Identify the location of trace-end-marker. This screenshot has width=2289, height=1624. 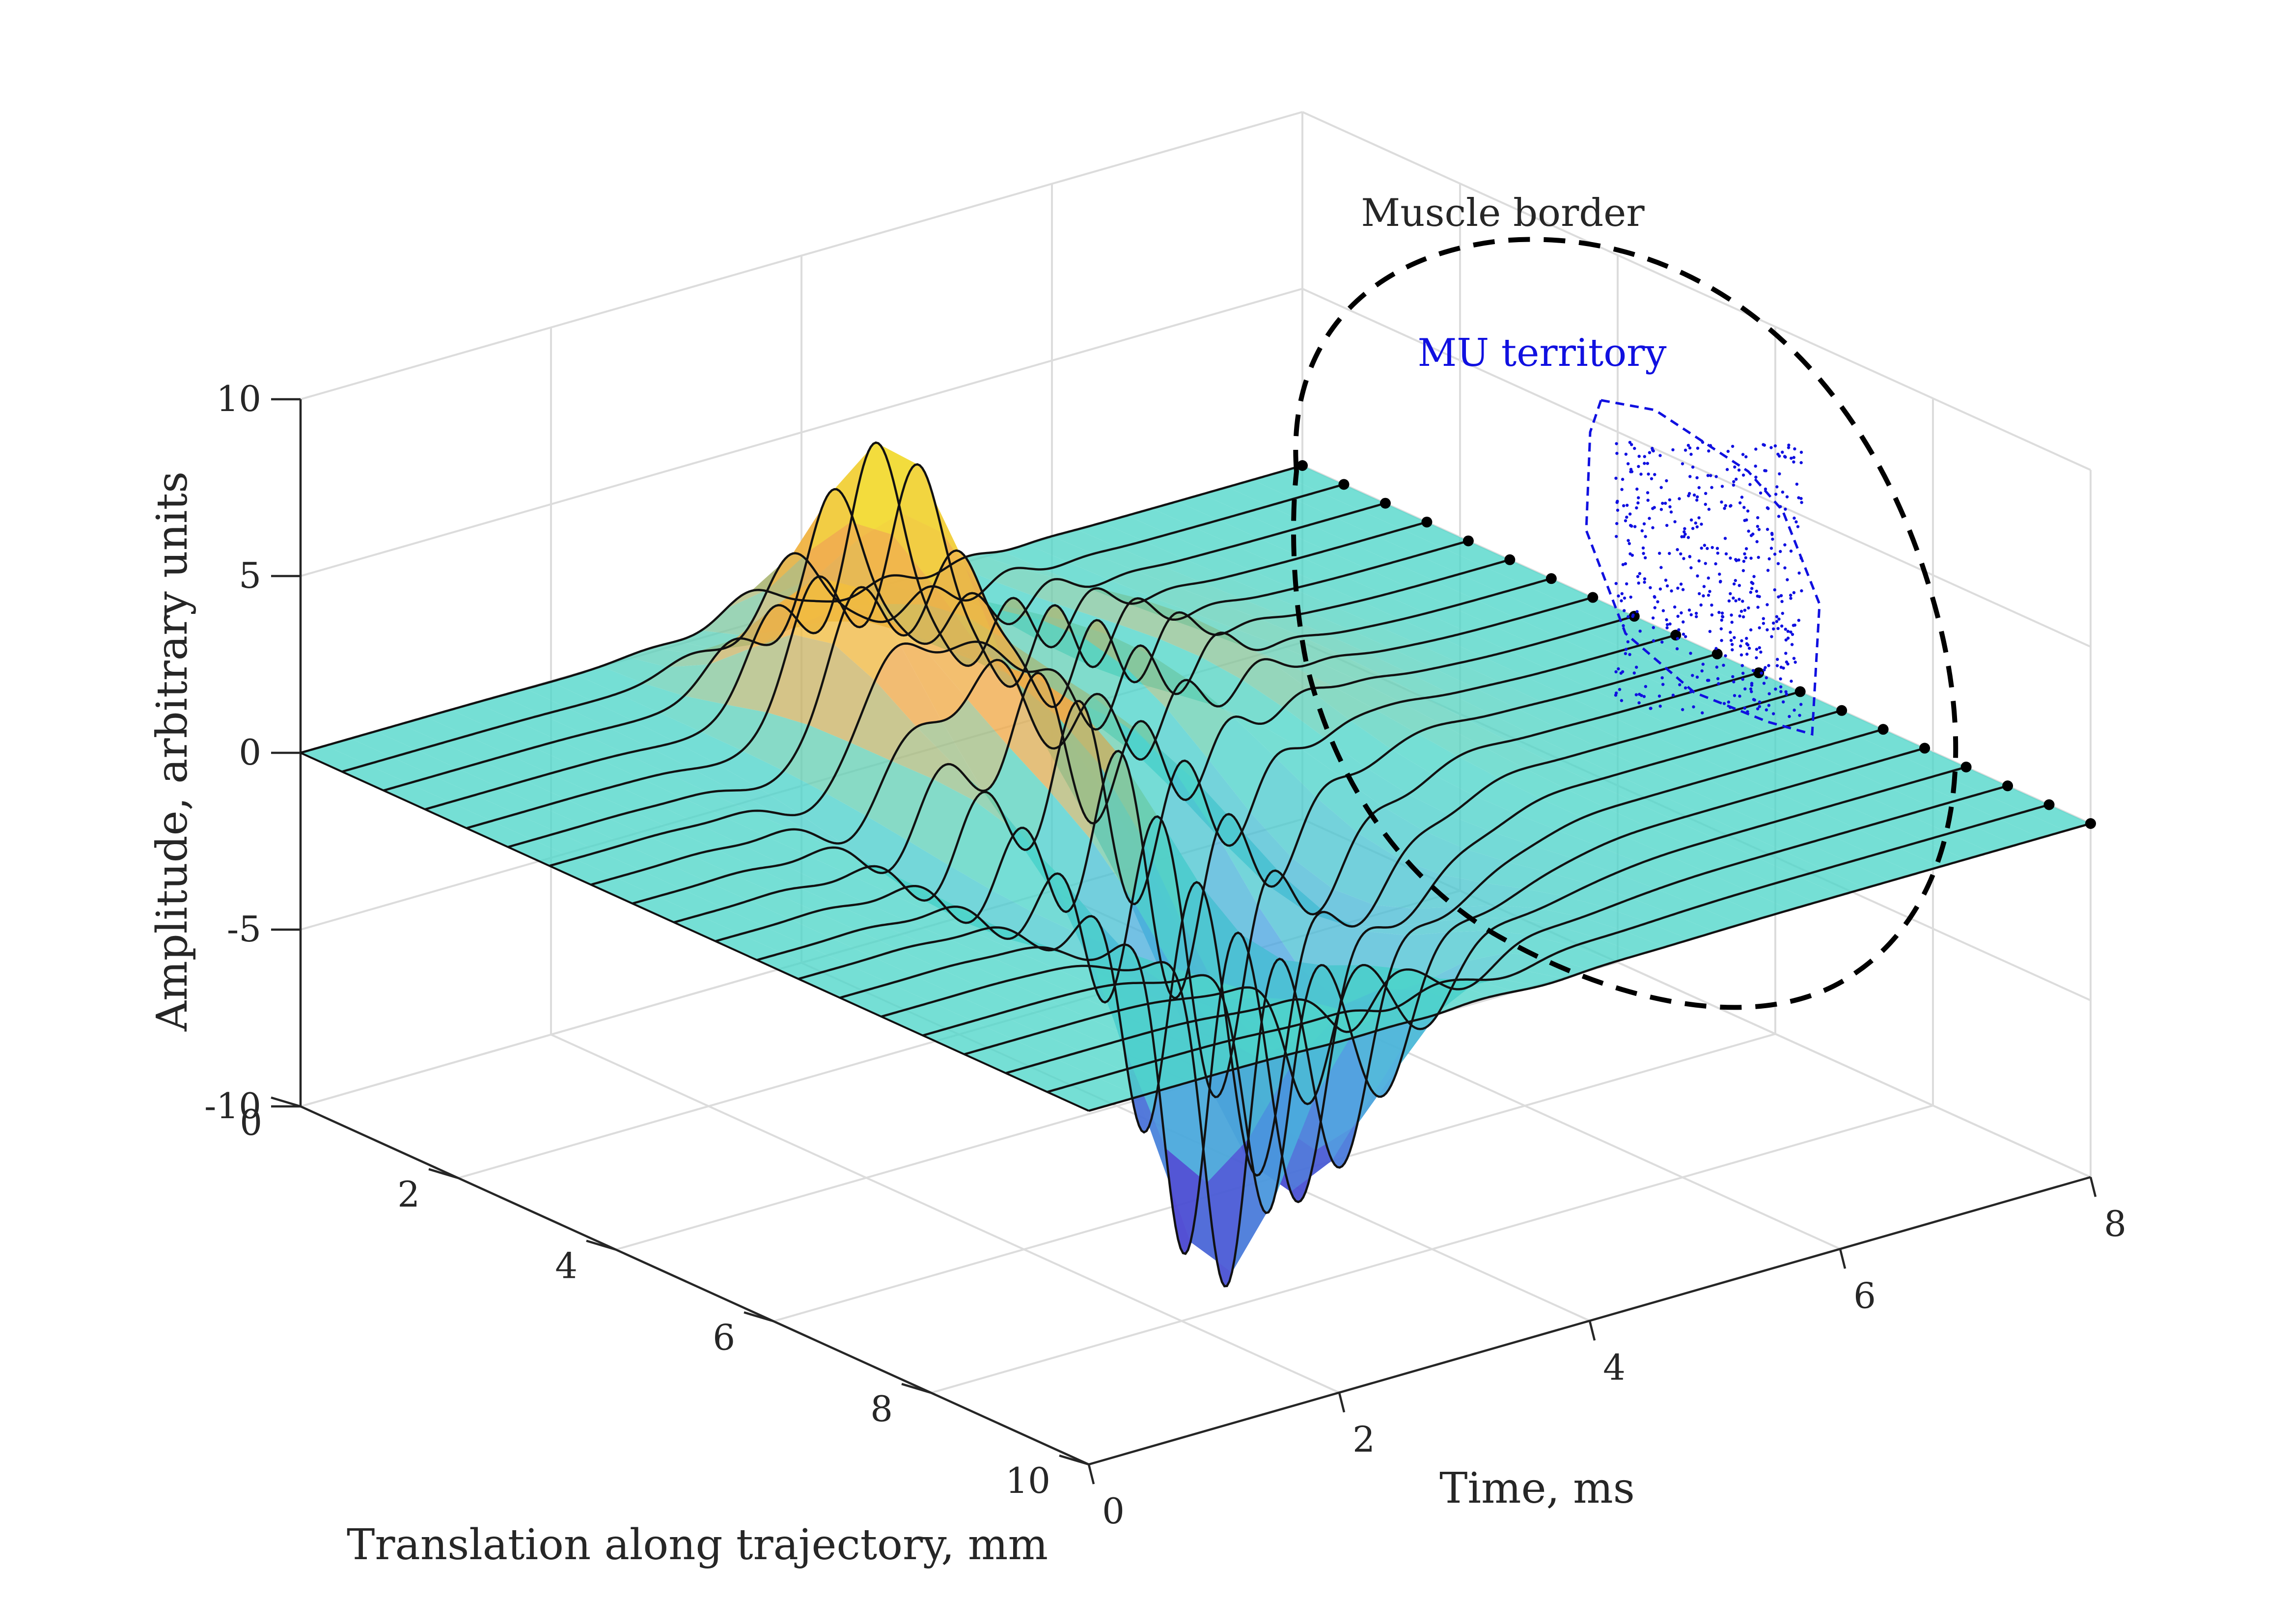
(1966, 766).